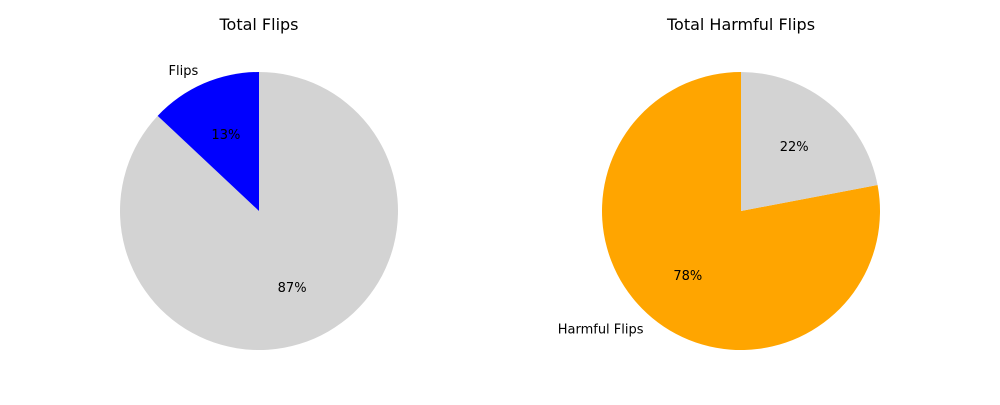  Describe the element at coordinates (740, 24) in the screenshot. I see `chart-title: Total Harmful Flips` at that location.